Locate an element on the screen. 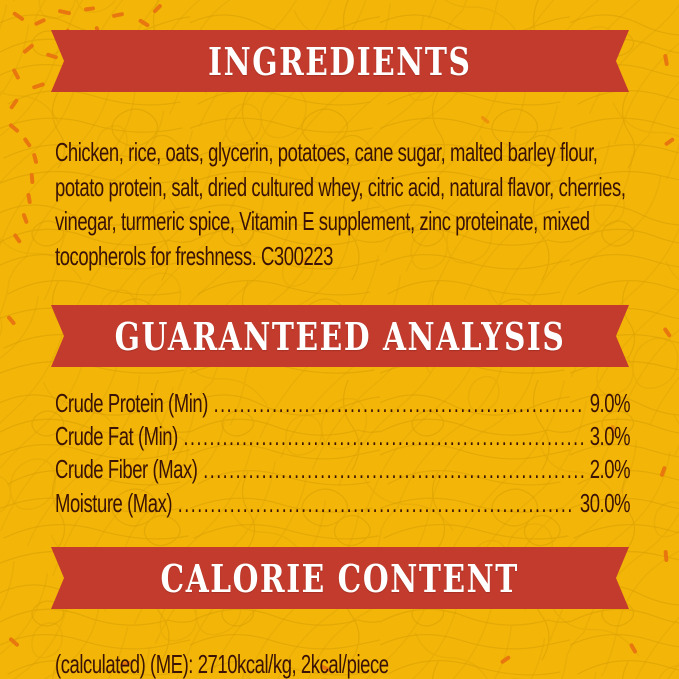 Image resolution: width=679 pixels, height=679 pixels. guaranteed-analysis-banner: GUARANTEED ANALYSIS is located at coordinates (340, 336).